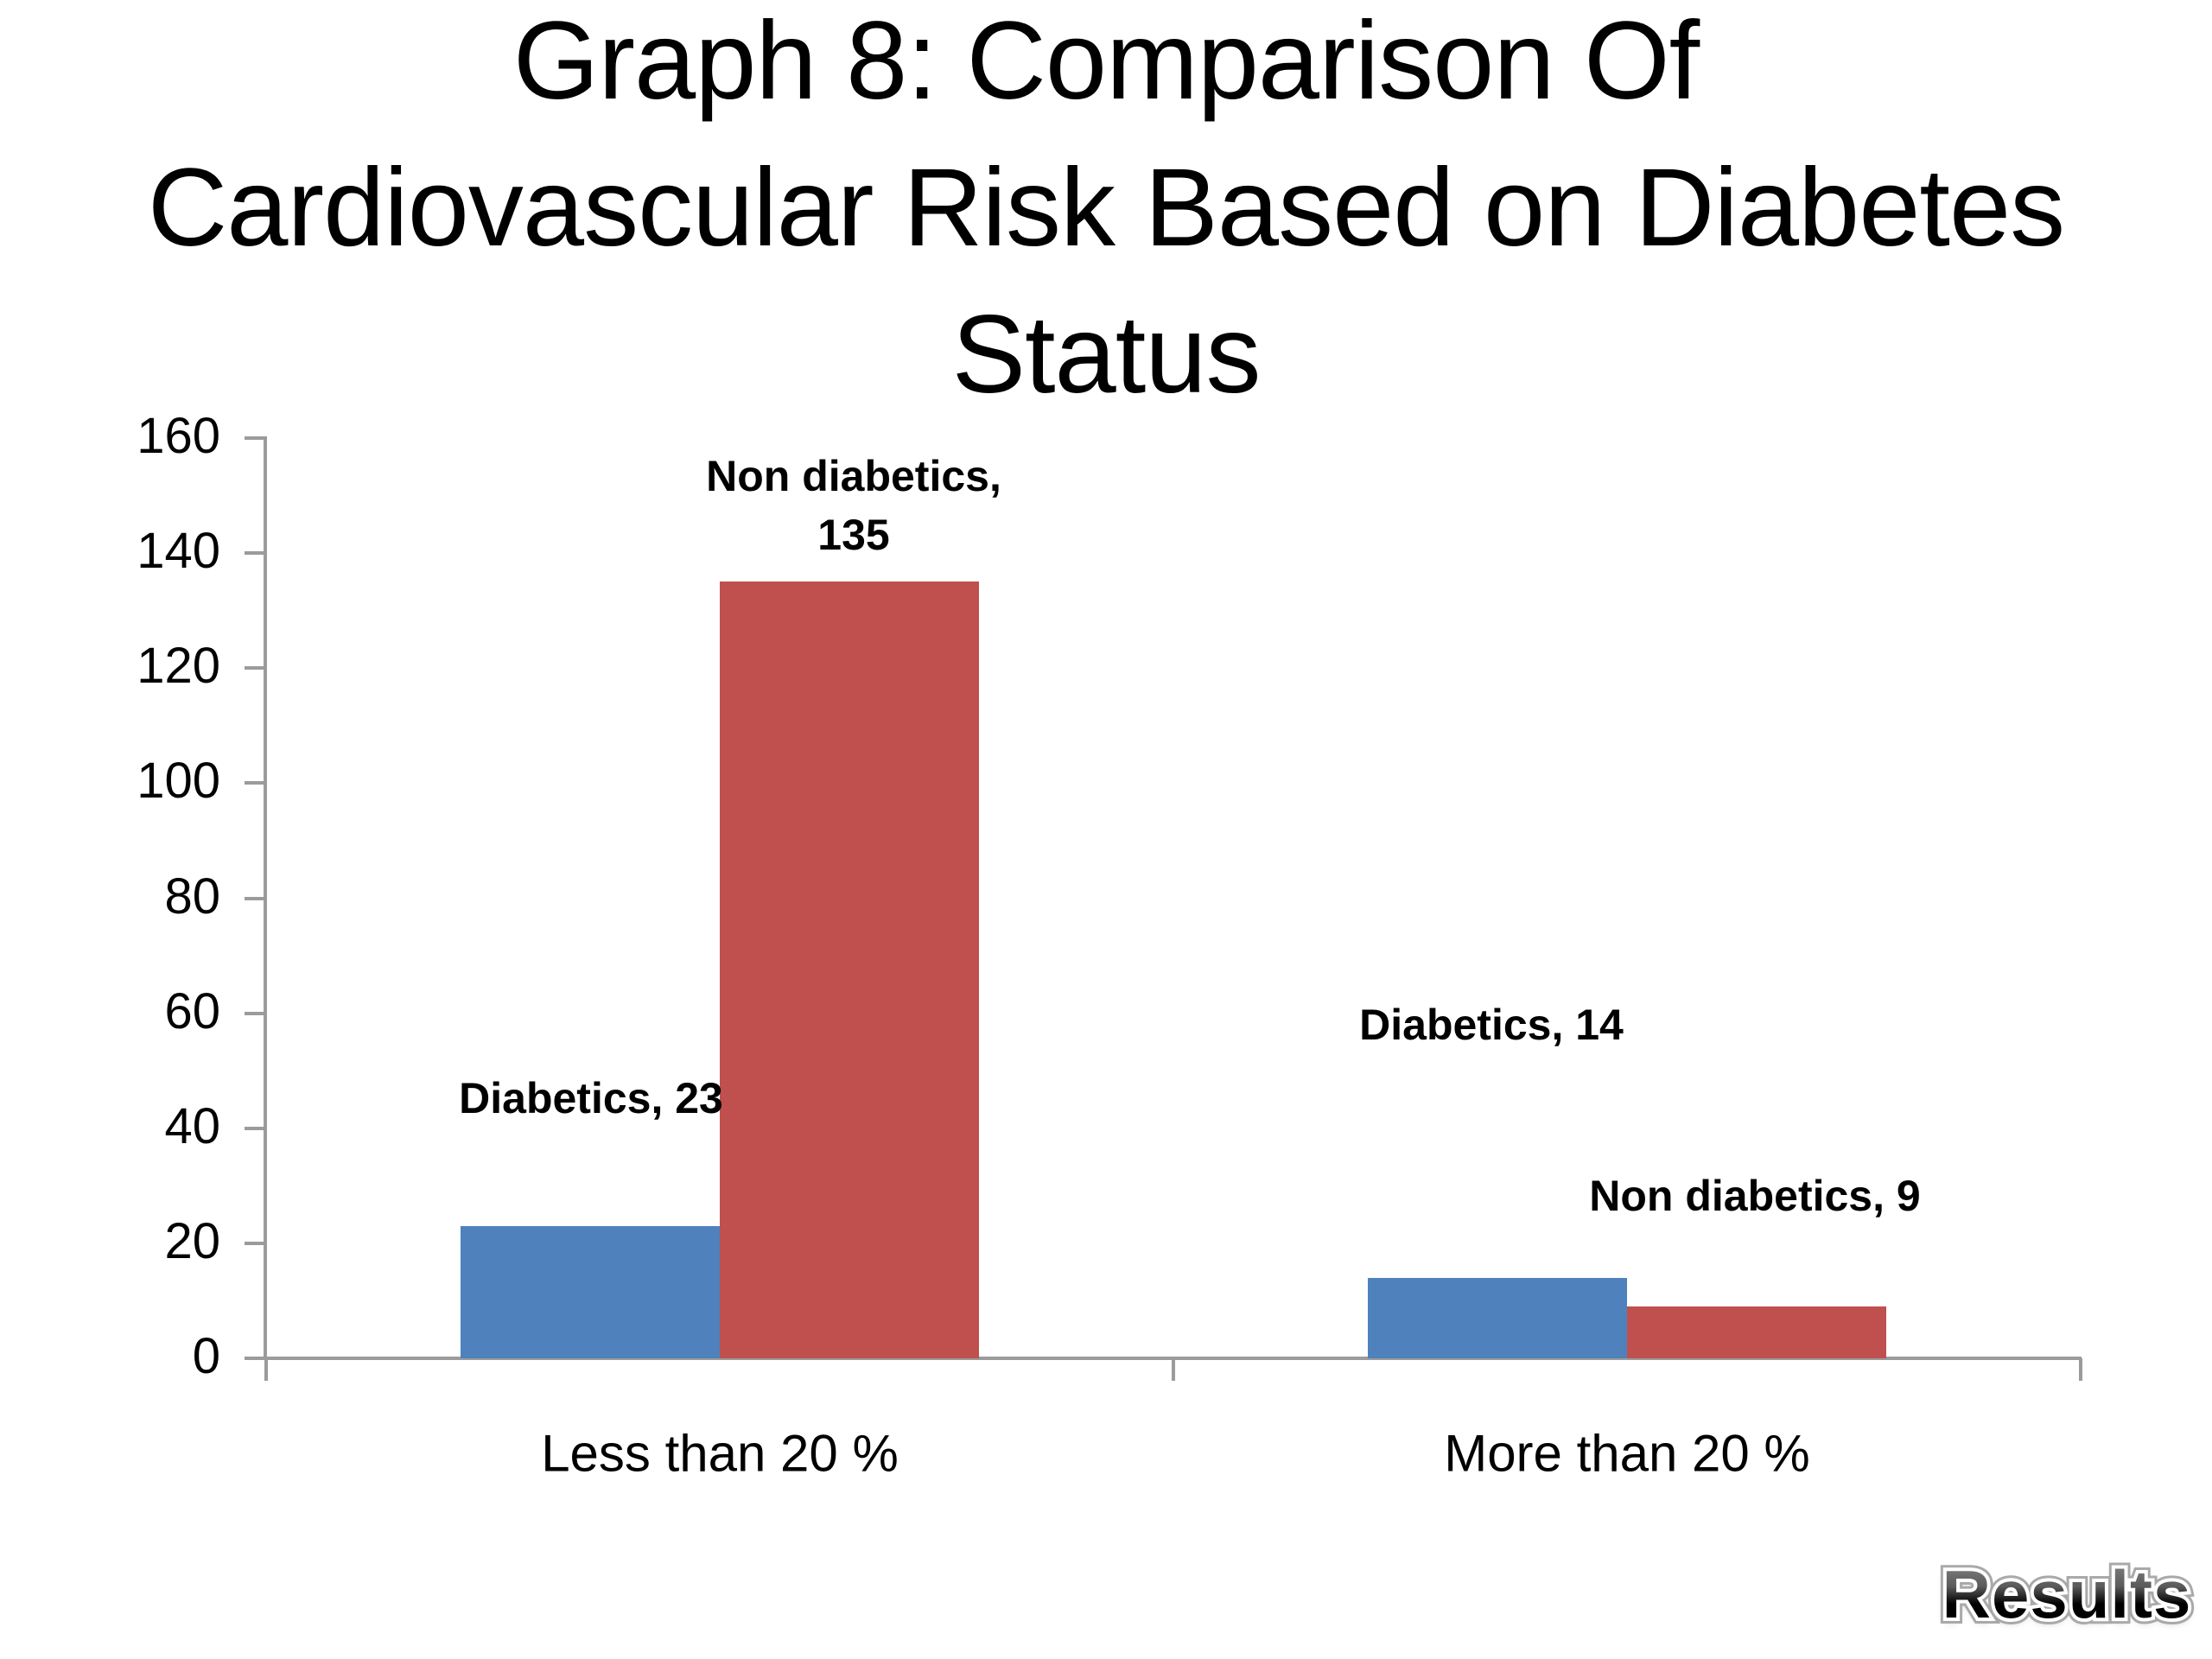 This screenshot has width=2212, height=1659. I want to click on chart-title-line-1: Graph 8: Comparison Of, so click(1106, 62).